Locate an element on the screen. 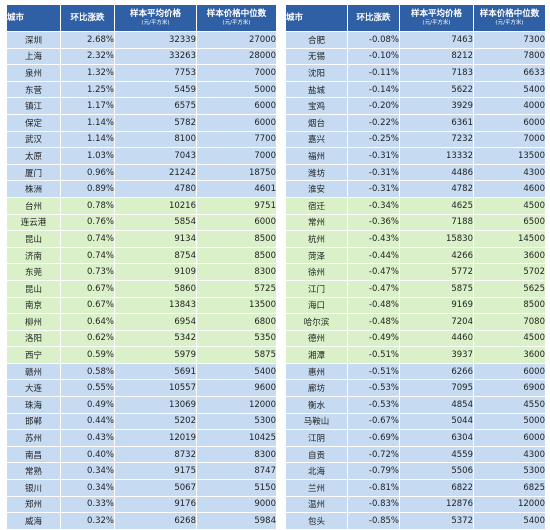 The width and height of the screenshot is (550, 530). median-price-cell: 18750 is located at coordinates (236, 172).